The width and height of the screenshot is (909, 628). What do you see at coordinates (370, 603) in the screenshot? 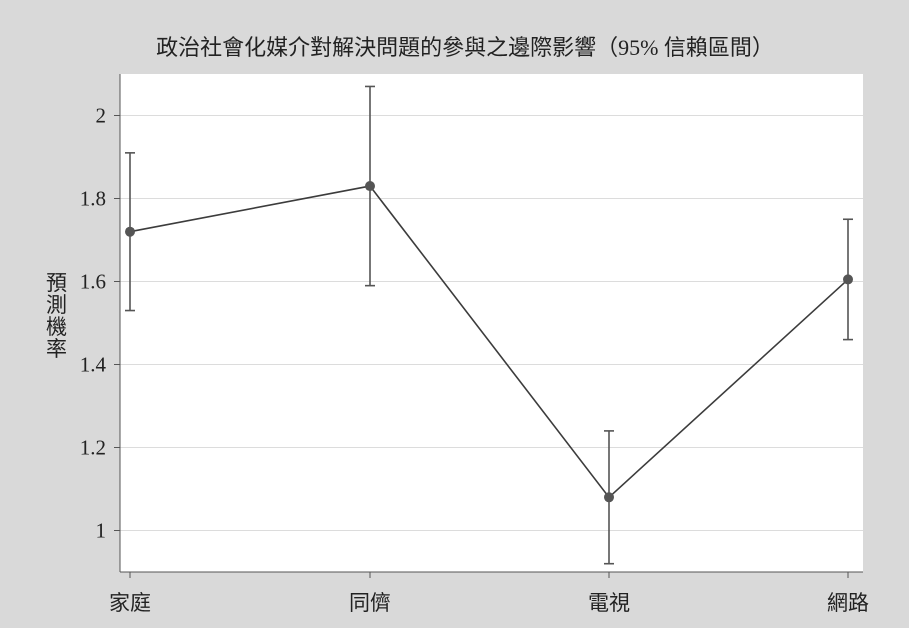
I see `x-tick-label: 同儕` at bounding box center [370, 603].